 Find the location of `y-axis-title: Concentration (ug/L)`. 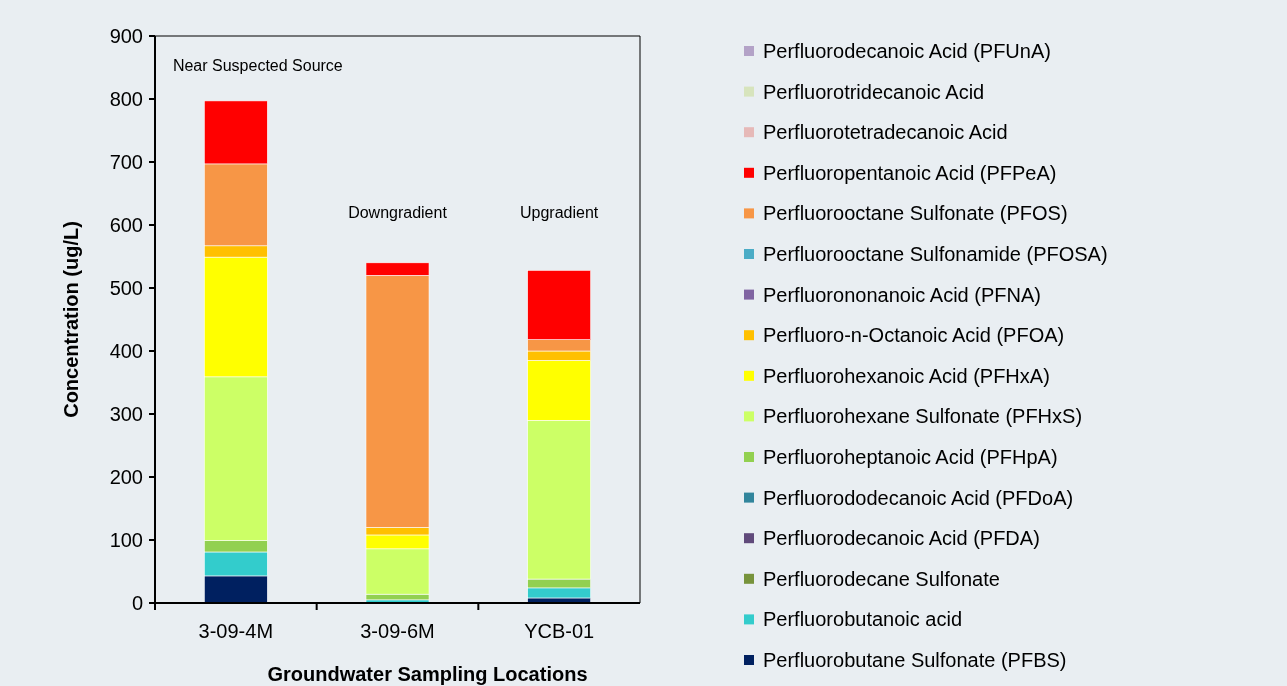

y-axis-title: Concentration (ug/L) is located at coordinates (71, 319).